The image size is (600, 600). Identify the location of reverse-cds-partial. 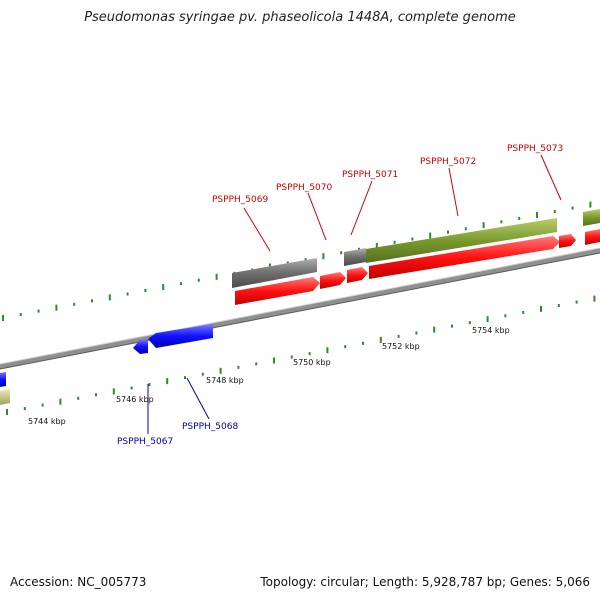
(3, 379).